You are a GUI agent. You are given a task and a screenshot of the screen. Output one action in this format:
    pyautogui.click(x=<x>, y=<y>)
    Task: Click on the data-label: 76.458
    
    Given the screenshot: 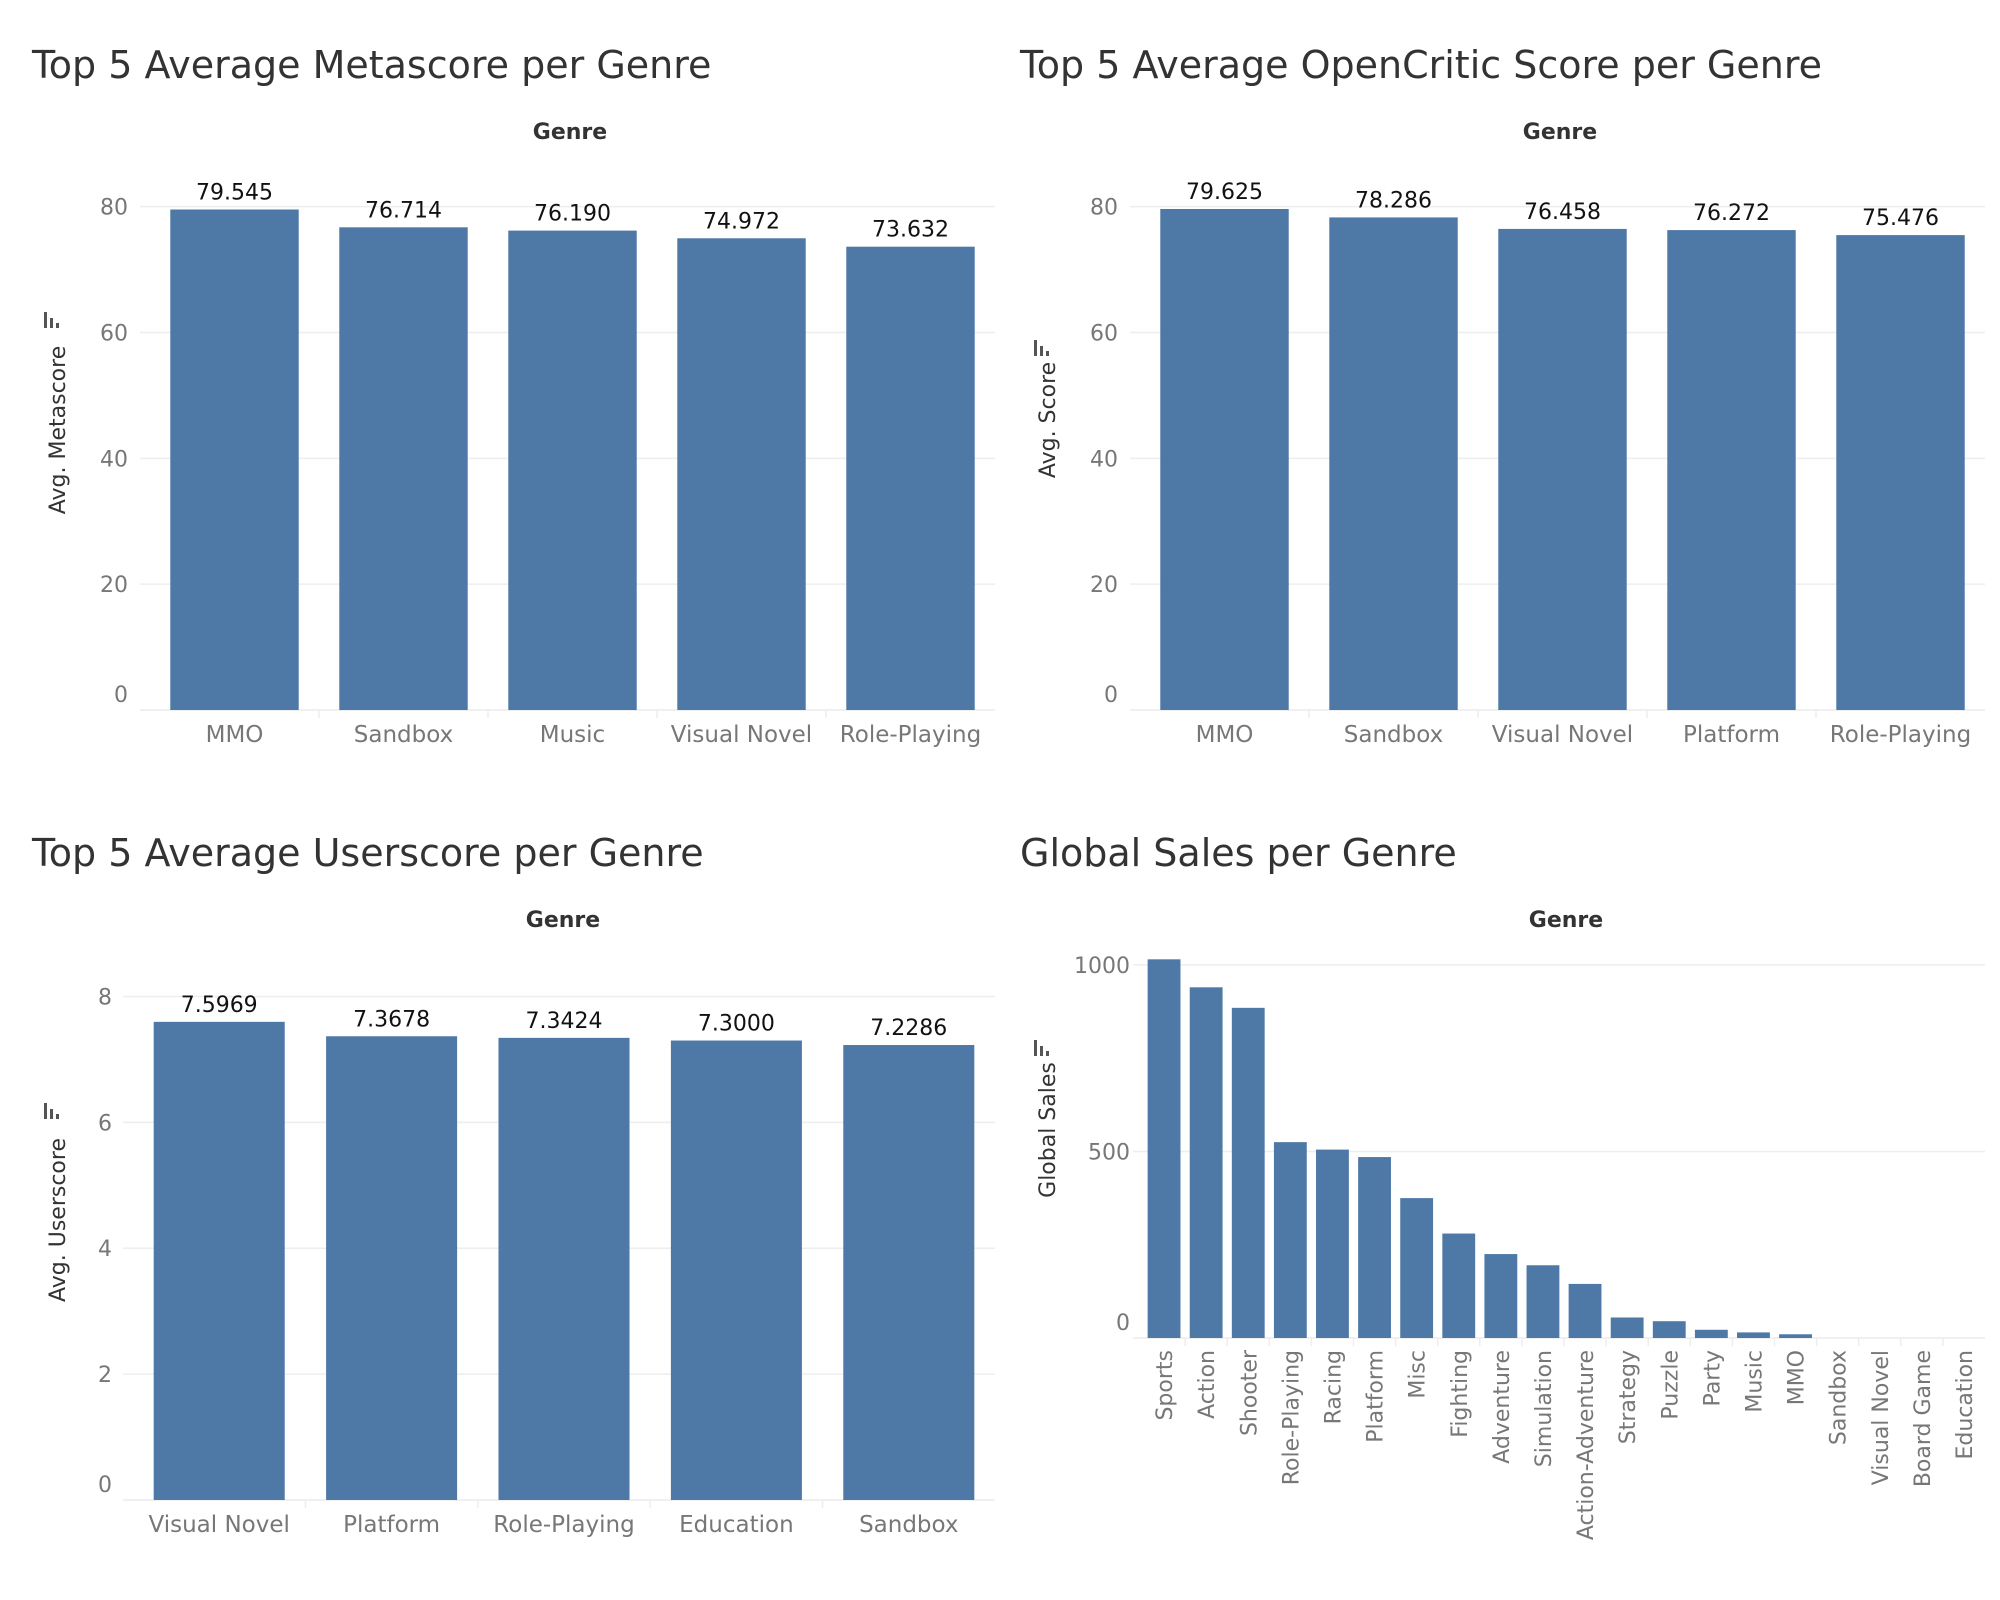 What is the action you would take?
    pyautogui.click(x=1562, y=212)
    